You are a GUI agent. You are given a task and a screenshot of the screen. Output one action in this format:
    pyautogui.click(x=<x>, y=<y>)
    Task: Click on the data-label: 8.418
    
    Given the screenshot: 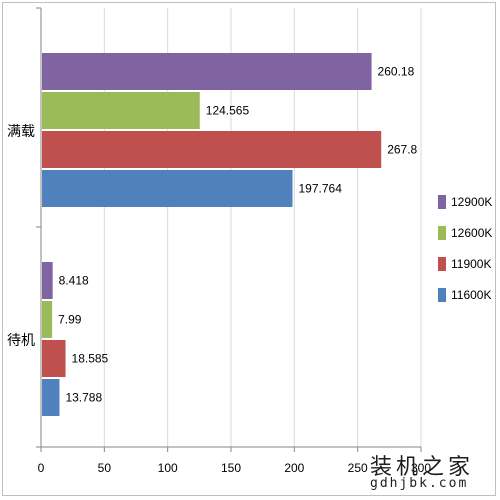 What is the action you would take?
    pyautogui.click(x=74, y=281)
    